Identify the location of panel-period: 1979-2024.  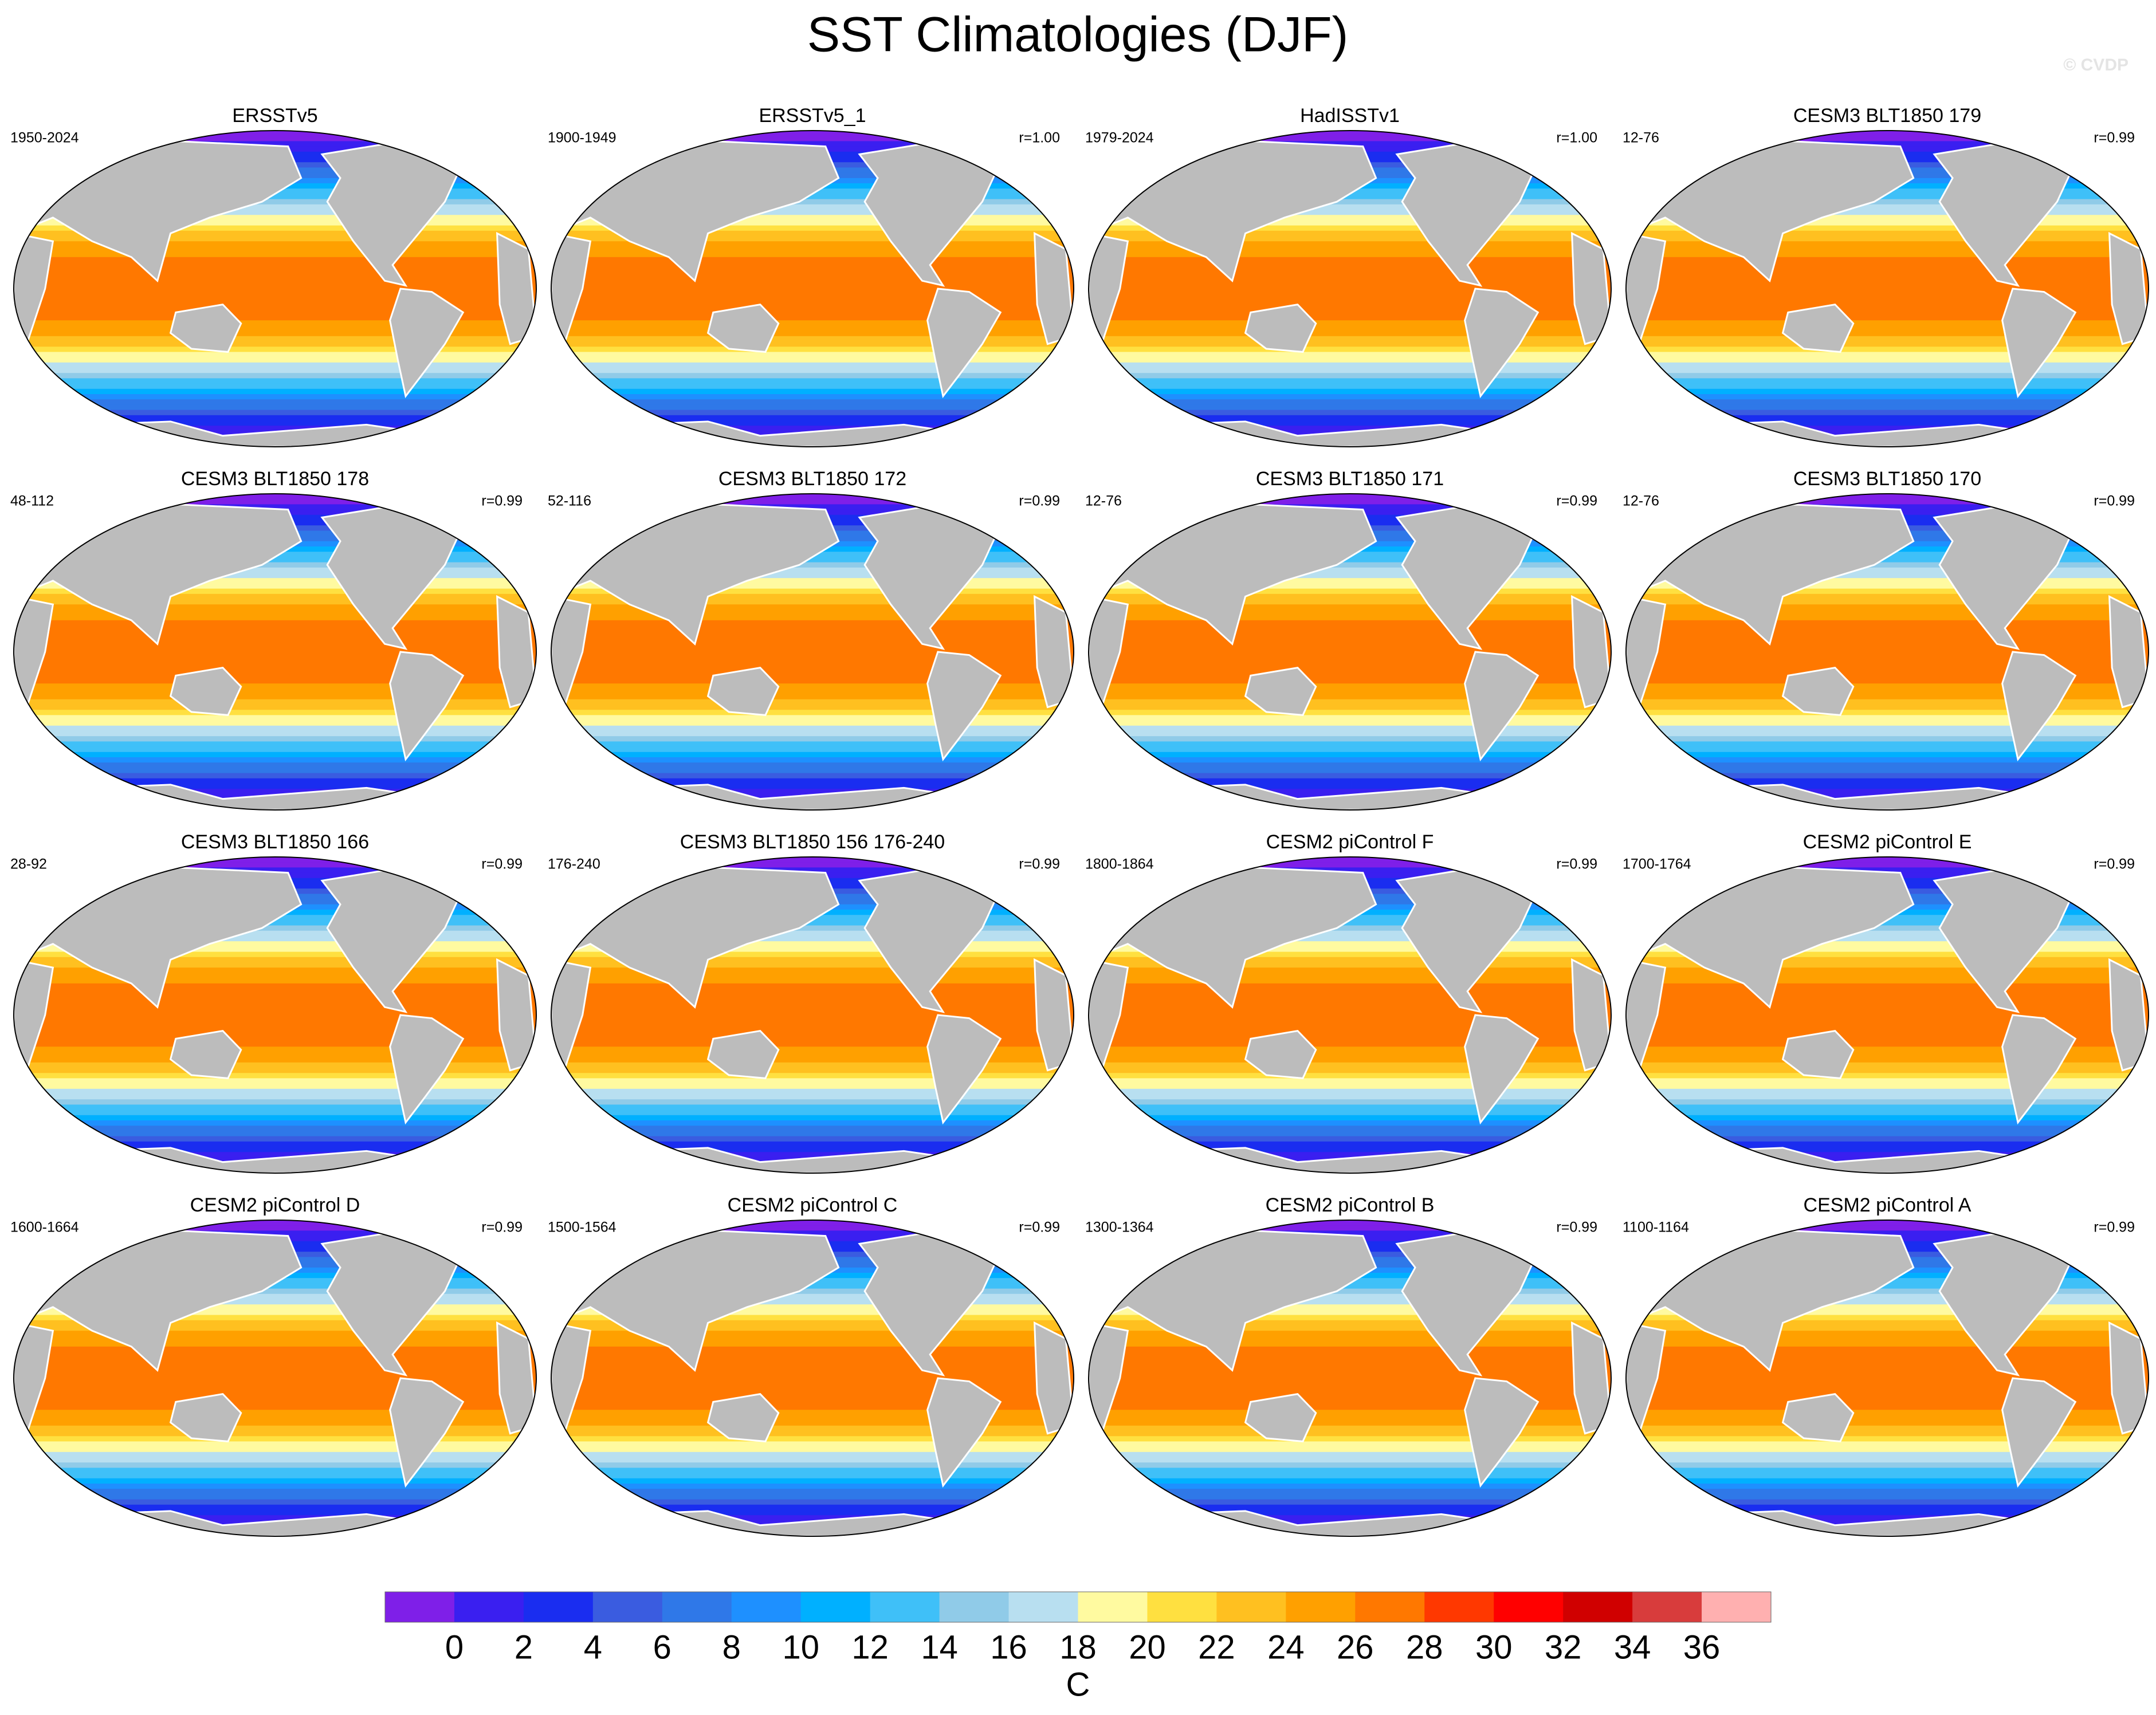
(1119, 138).